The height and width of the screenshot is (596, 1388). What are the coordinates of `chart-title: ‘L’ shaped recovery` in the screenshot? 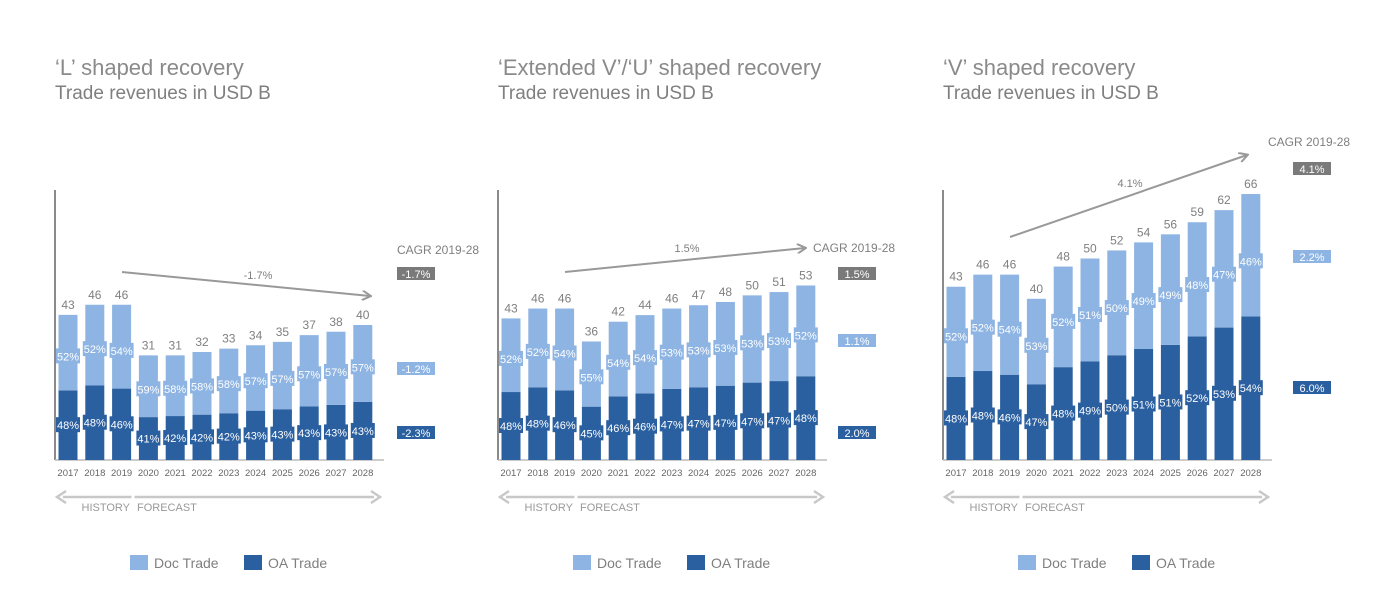 It's located at (149, 67).